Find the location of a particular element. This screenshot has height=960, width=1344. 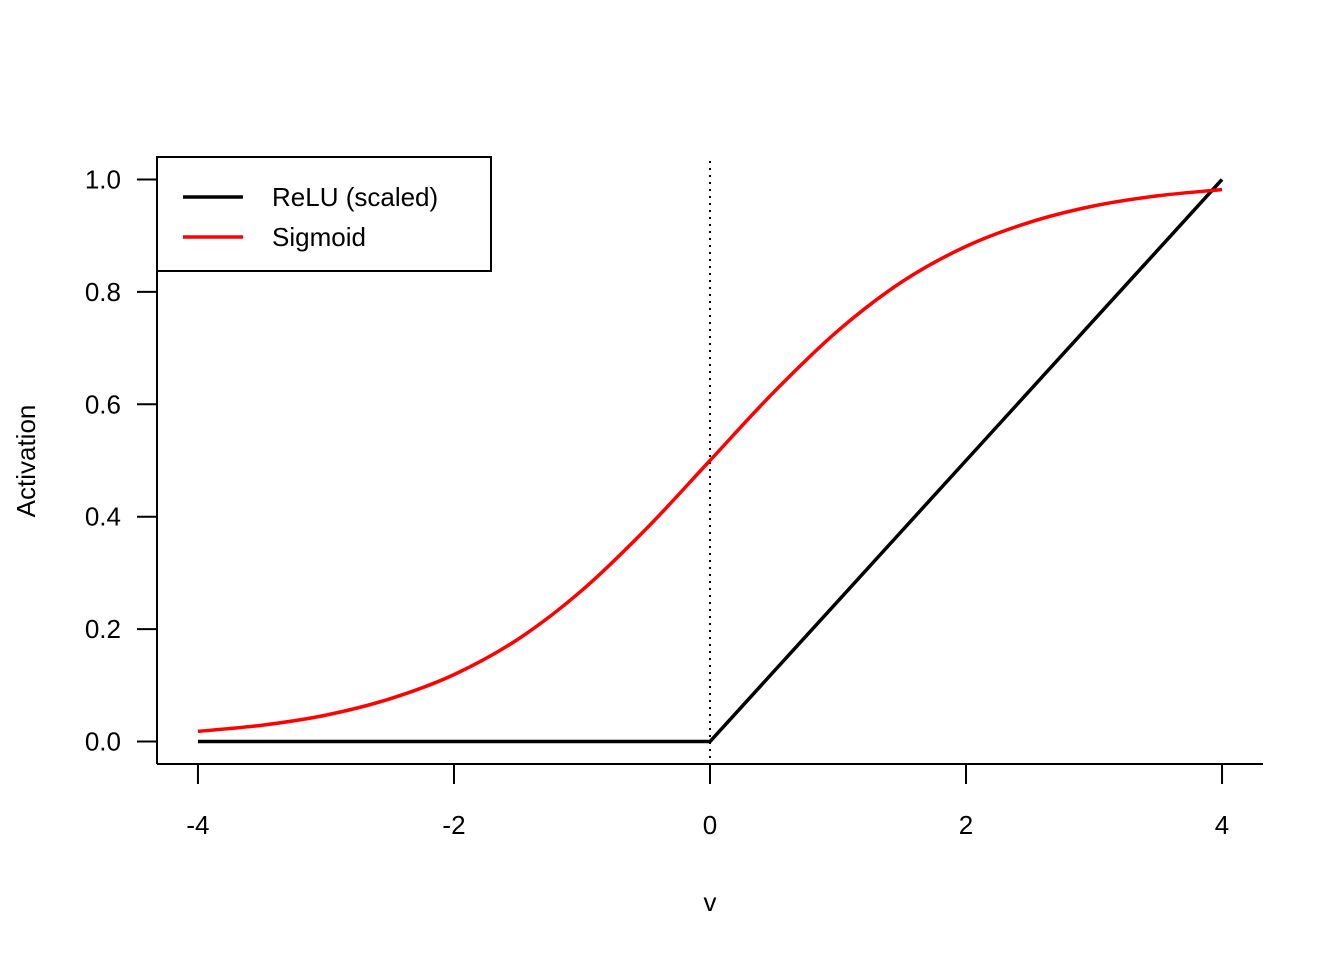

legend-label-sigmoid: Sigmoid is located at coordinates (319, 237).